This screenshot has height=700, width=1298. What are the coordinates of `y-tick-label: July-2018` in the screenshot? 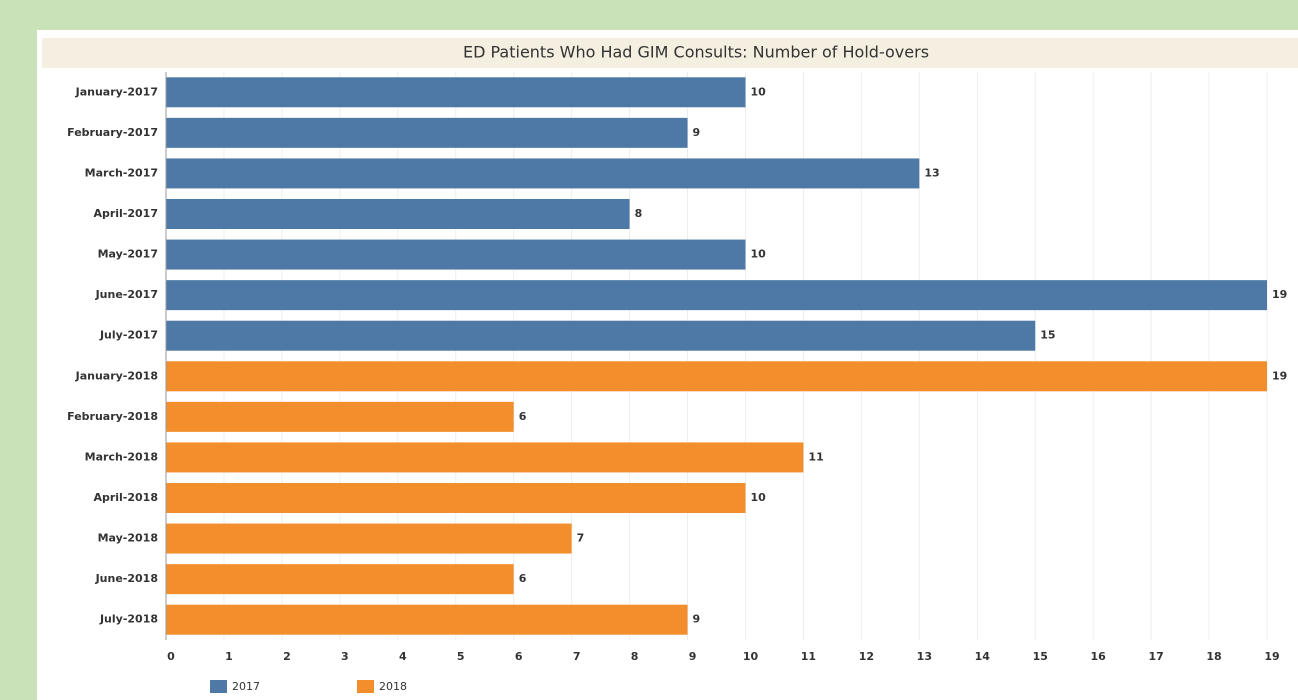 It's located at (128, 619).